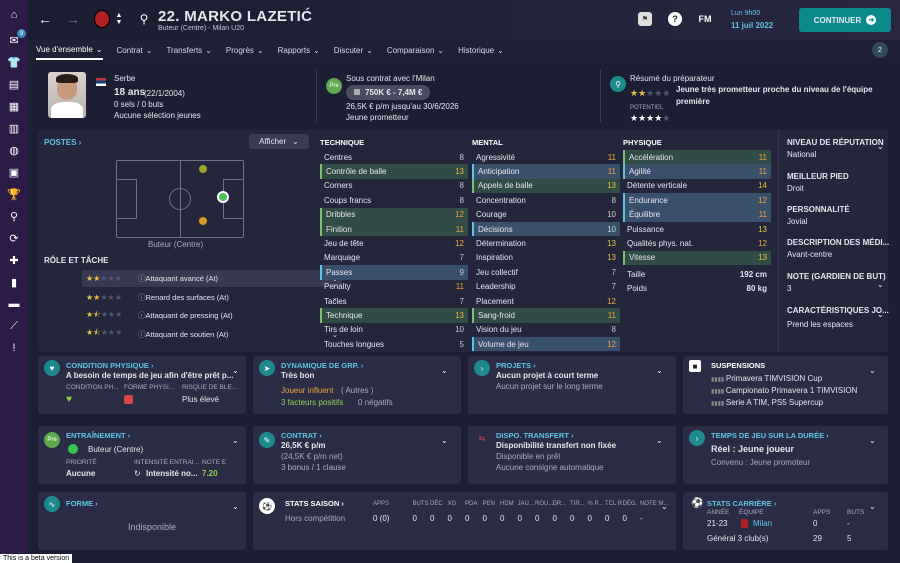  What do you see at coordinates (212, 315) in the screenshot?
I see `role-row: ★⯪★★★ⓘ Attaquant de pressing (At)⌄` at bounding box center [212, 315].